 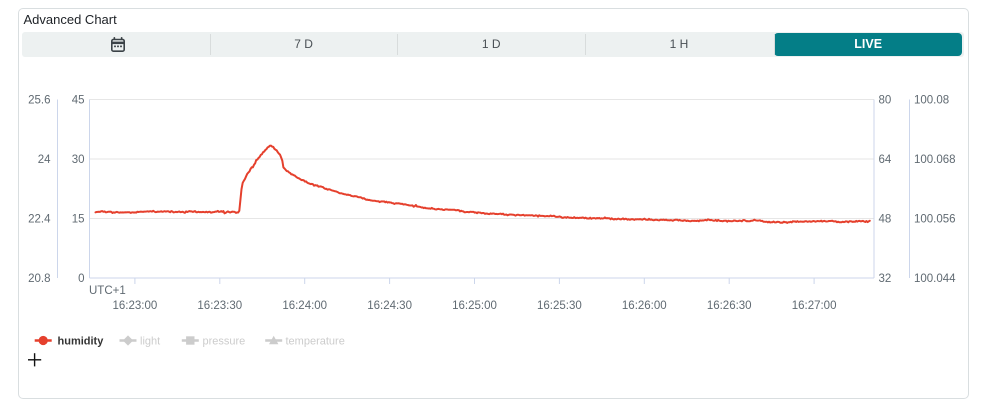 What do you see at coordinates (78, 160) in the screenshot?
I see `svg-text: 30` at bounding box center [78, 160].